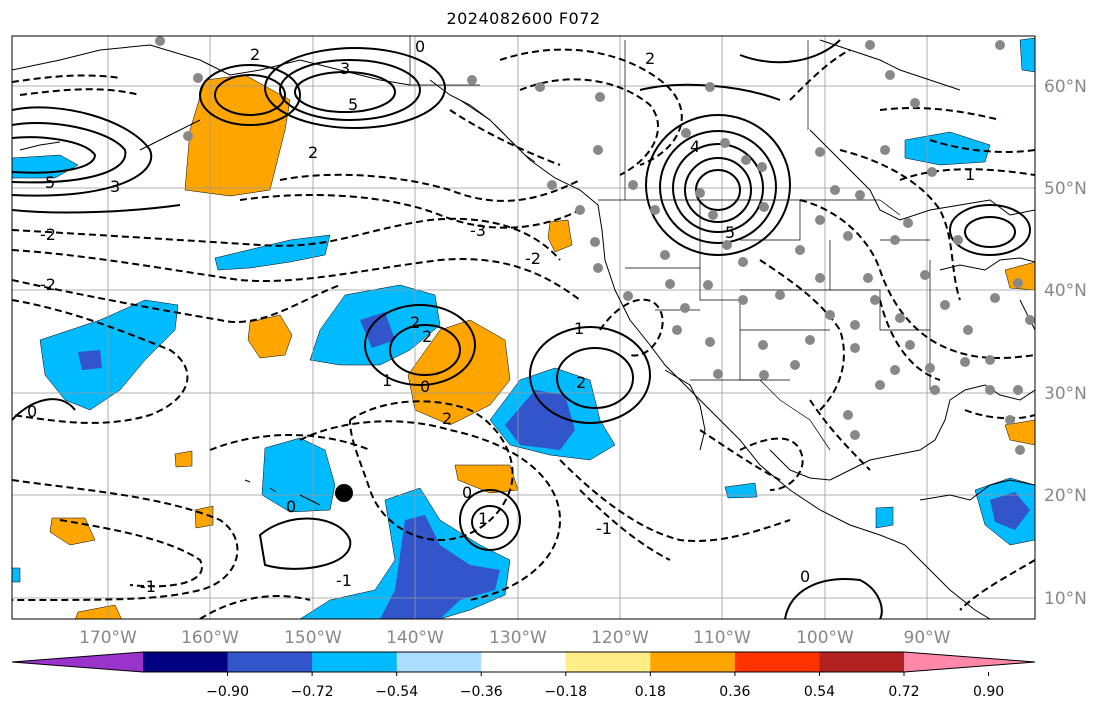  Describe the element at coordinates (1065, 87) in the screenshot. I see `lat-label: 60°N` at that location.